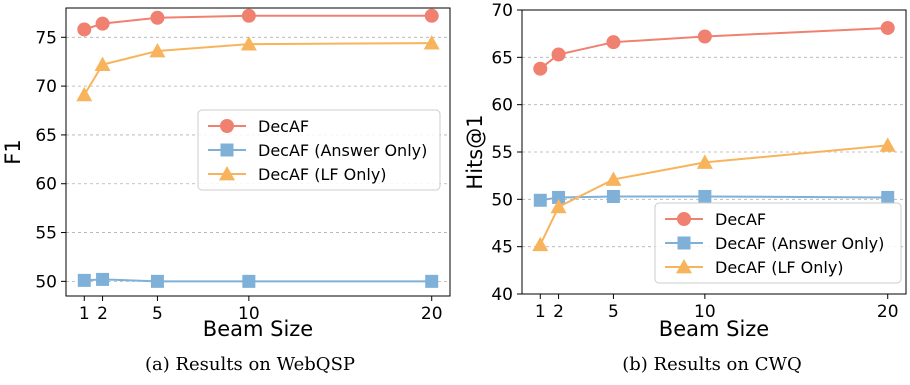 This screenshot has width=910, height=385. What do you see at coordinates (475, 151) in the screenshot?
I see `y-axis-label: Hits@1` at bounding box center [475, 151].